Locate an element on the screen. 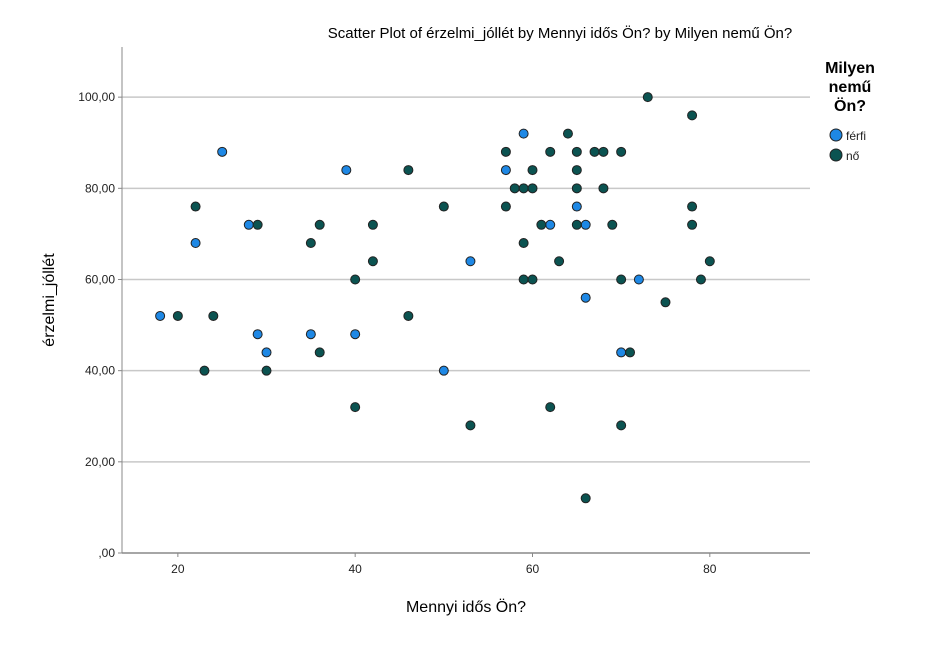 The width and height of the screenshot is (942, 646). legend-label-ferfi: férfi is located at coordinates (856, 136).